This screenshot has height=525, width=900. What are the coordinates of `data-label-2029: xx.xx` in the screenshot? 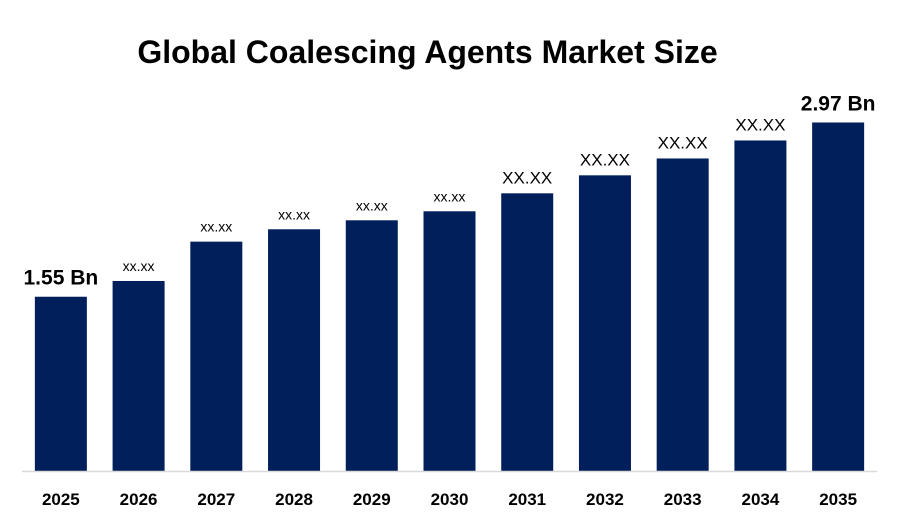 It's located at (372, 205).